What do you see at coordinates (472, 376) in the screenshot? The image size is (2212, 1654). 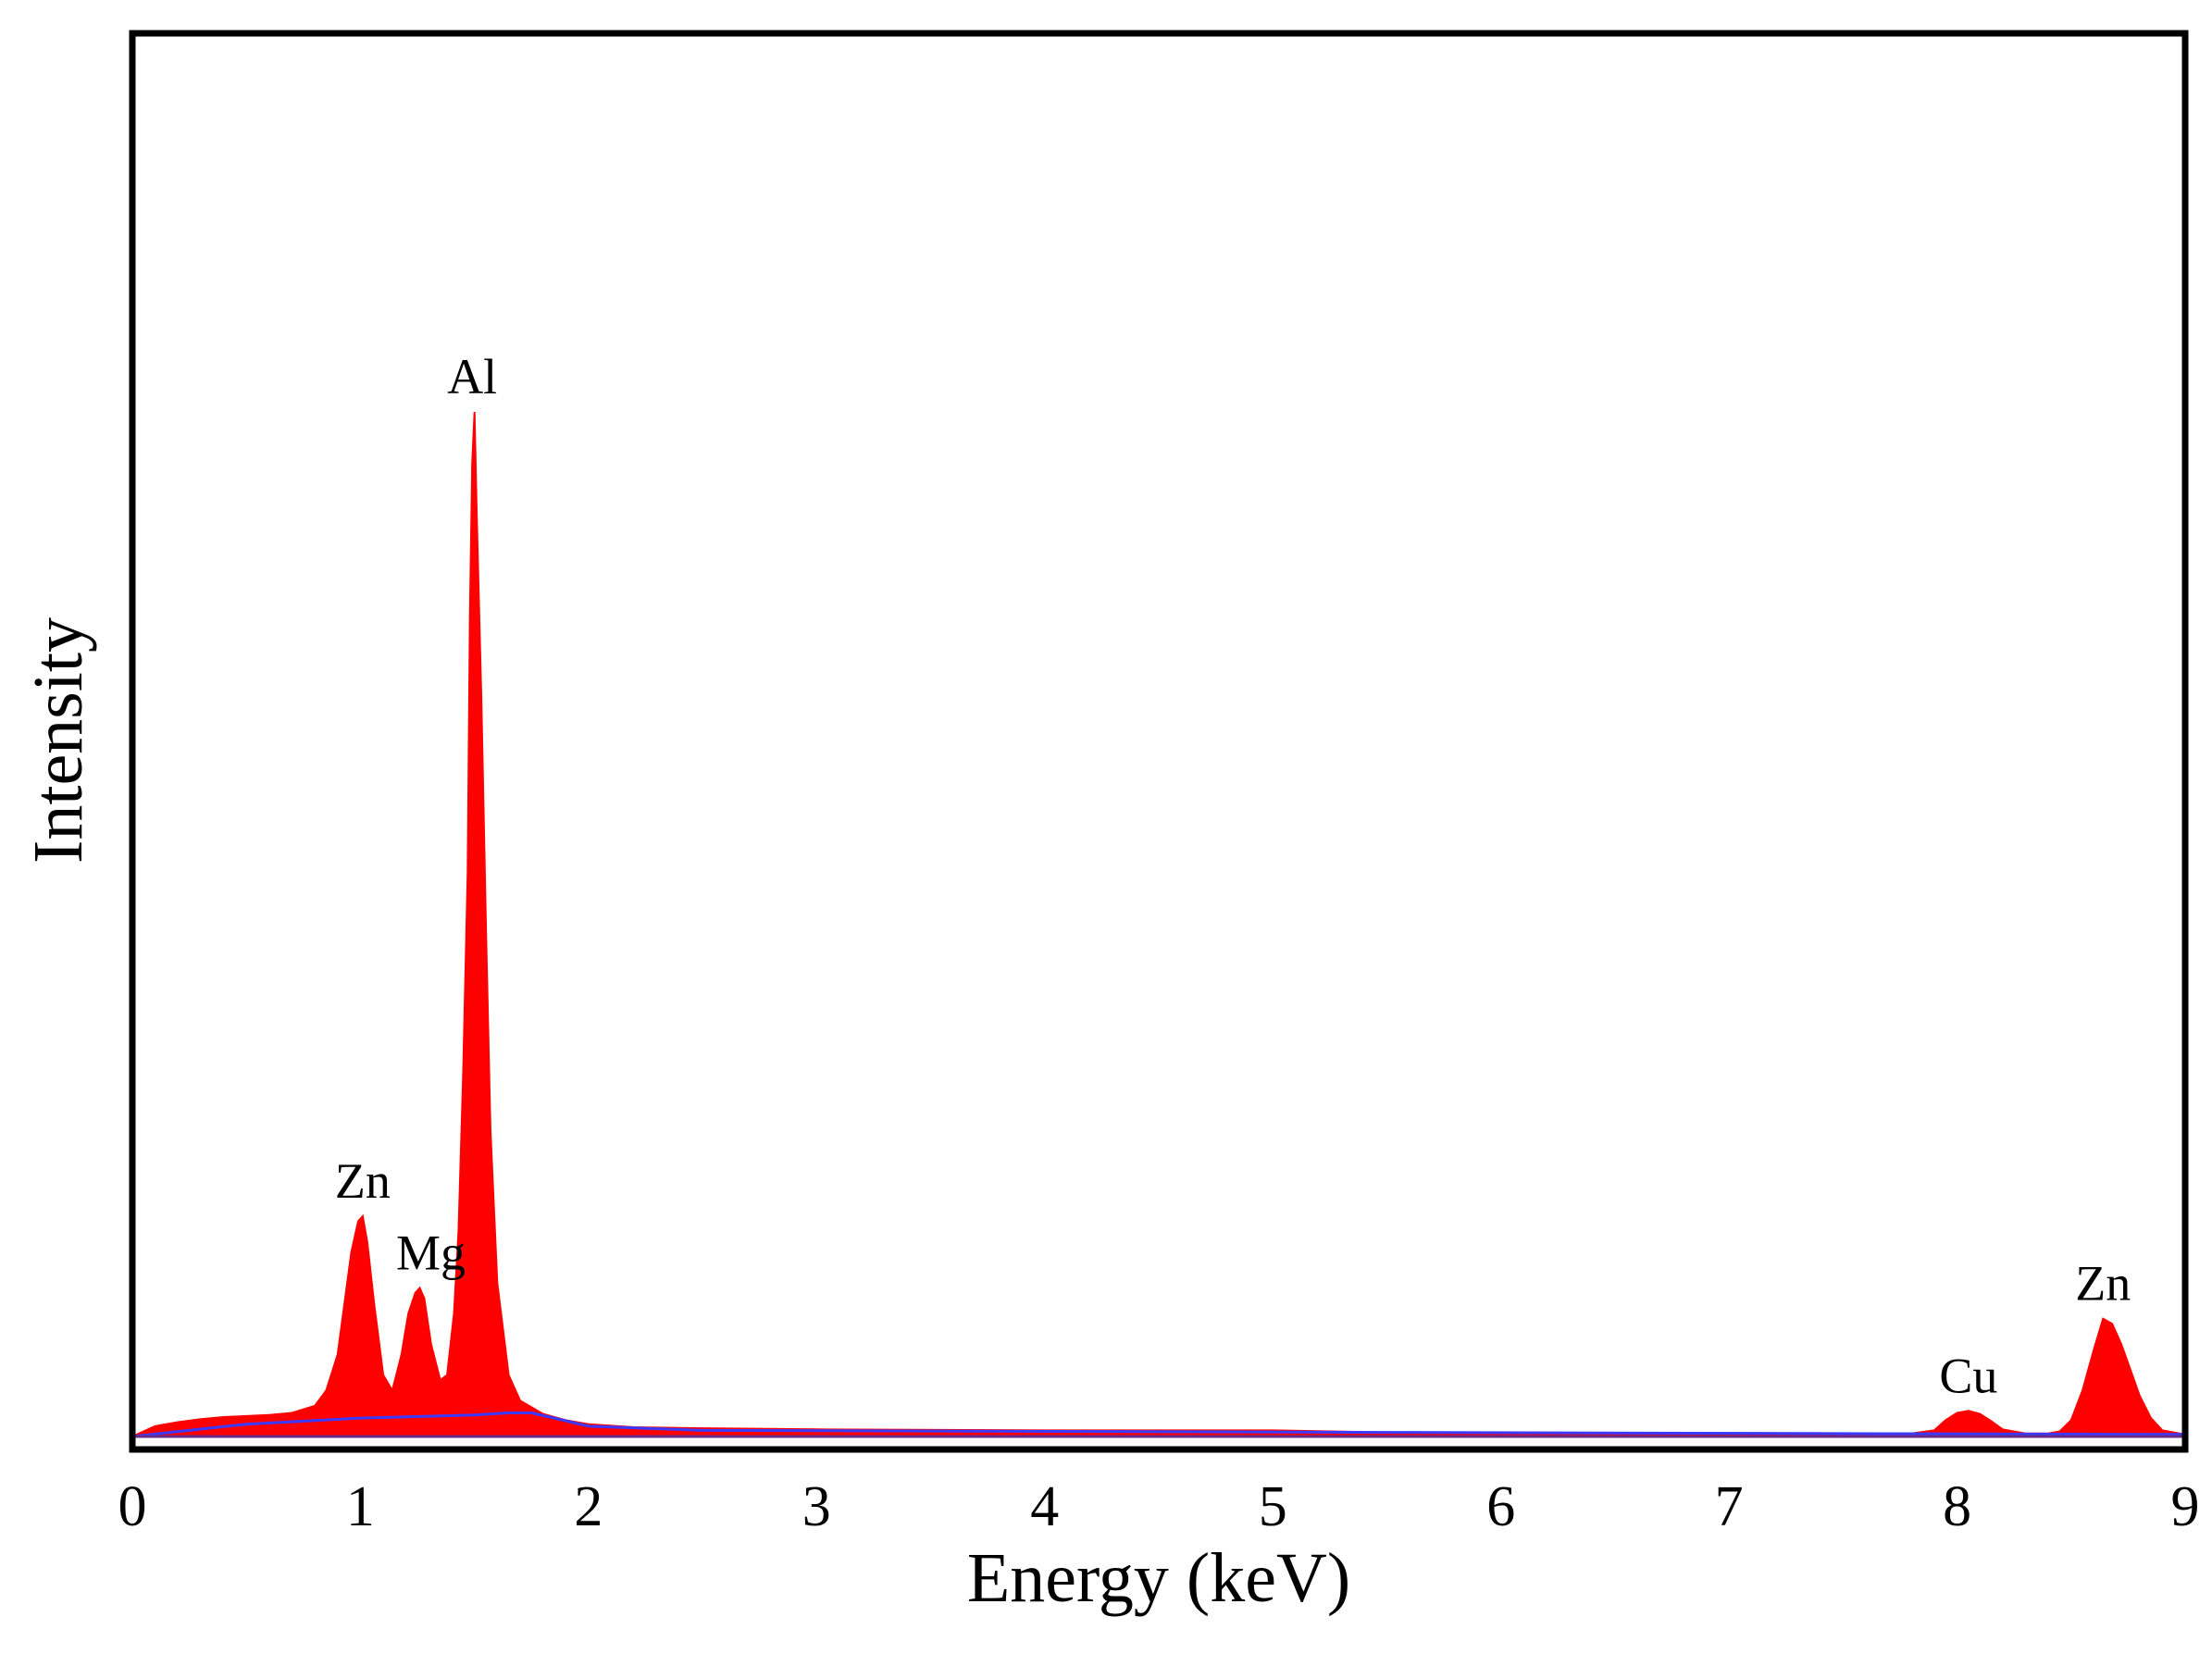 I see `peak-label-al: Al` at bounding box center [472, 376].